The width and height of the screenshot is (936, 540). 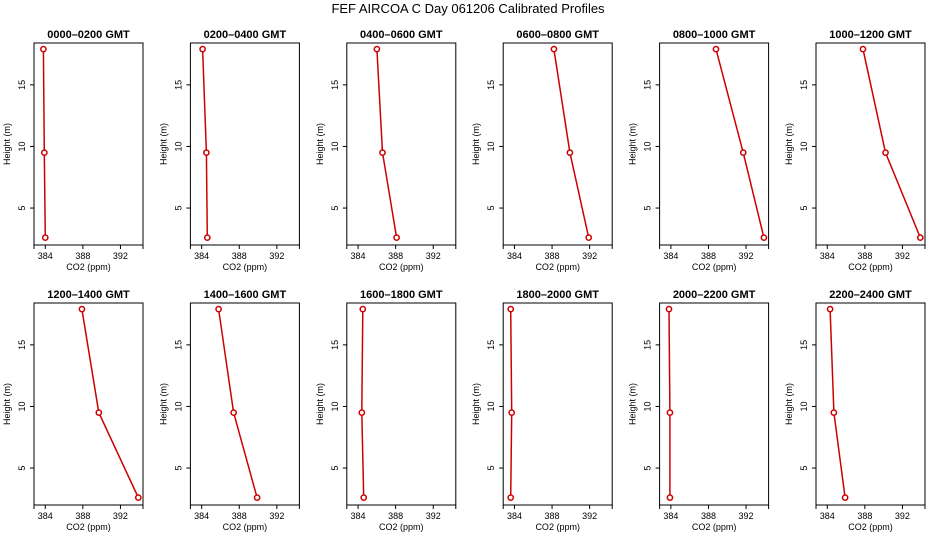 I want to click on panel-9-title: 1600–1800 GMT, so click(x=401, y=295).